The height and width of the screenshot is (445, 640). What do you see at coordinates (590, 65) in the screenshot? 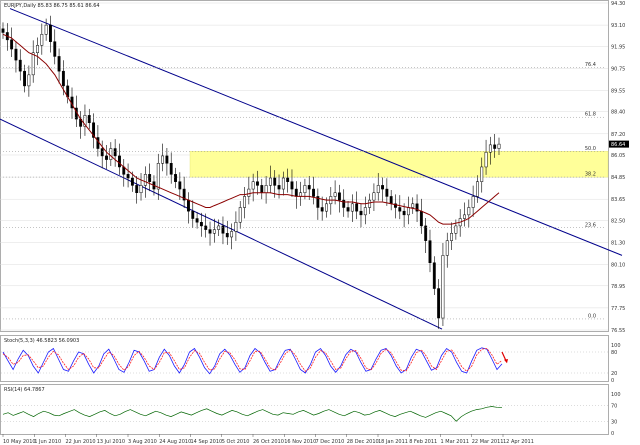
I see `fib-level-label: 76.4` at bounding box center [590, 65].